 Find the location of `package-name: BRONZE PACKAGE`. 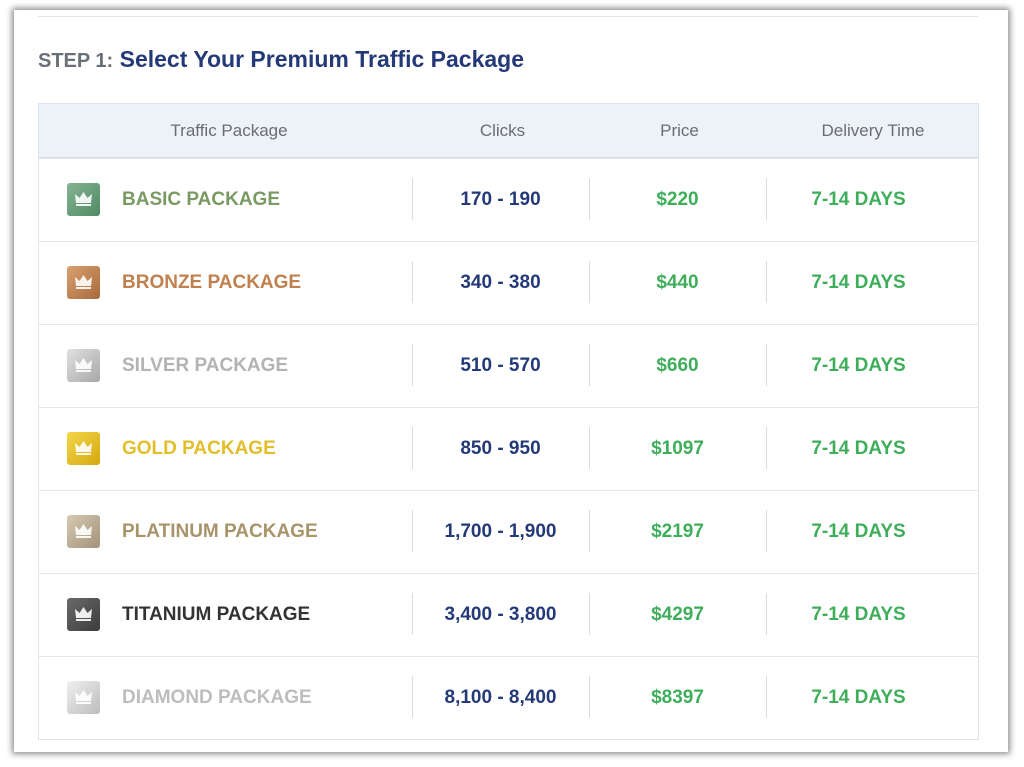

package-name: BRONZE PACKAGE is located at coordinates (212, 282).